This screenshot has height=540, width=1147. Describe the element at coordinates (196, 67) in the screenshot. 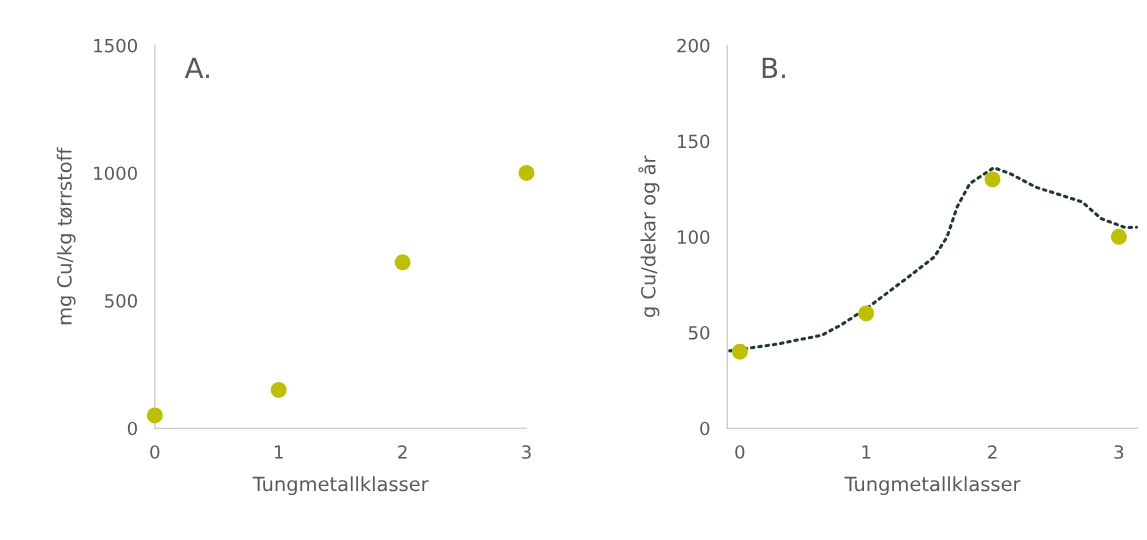

I see `annotation: A.` at that location.